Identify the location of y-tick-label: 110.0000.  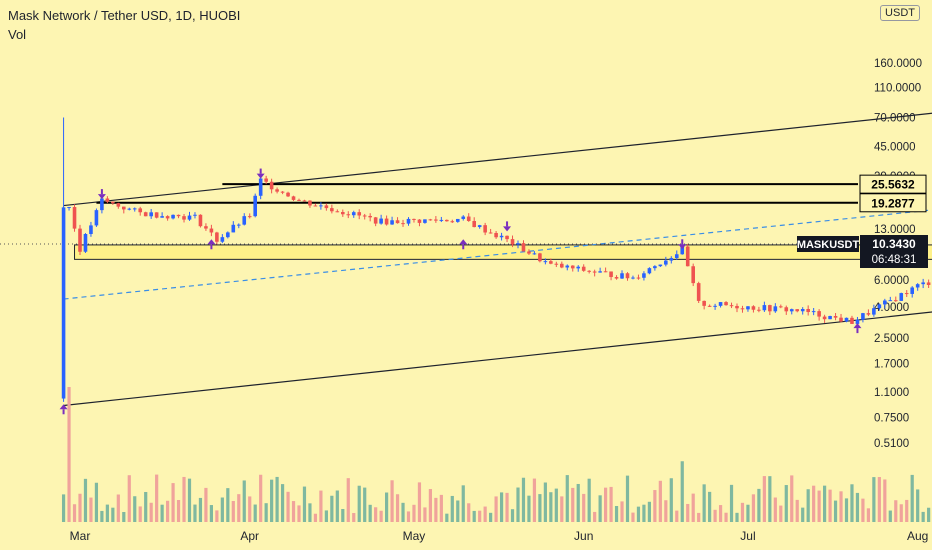
(897, 89).